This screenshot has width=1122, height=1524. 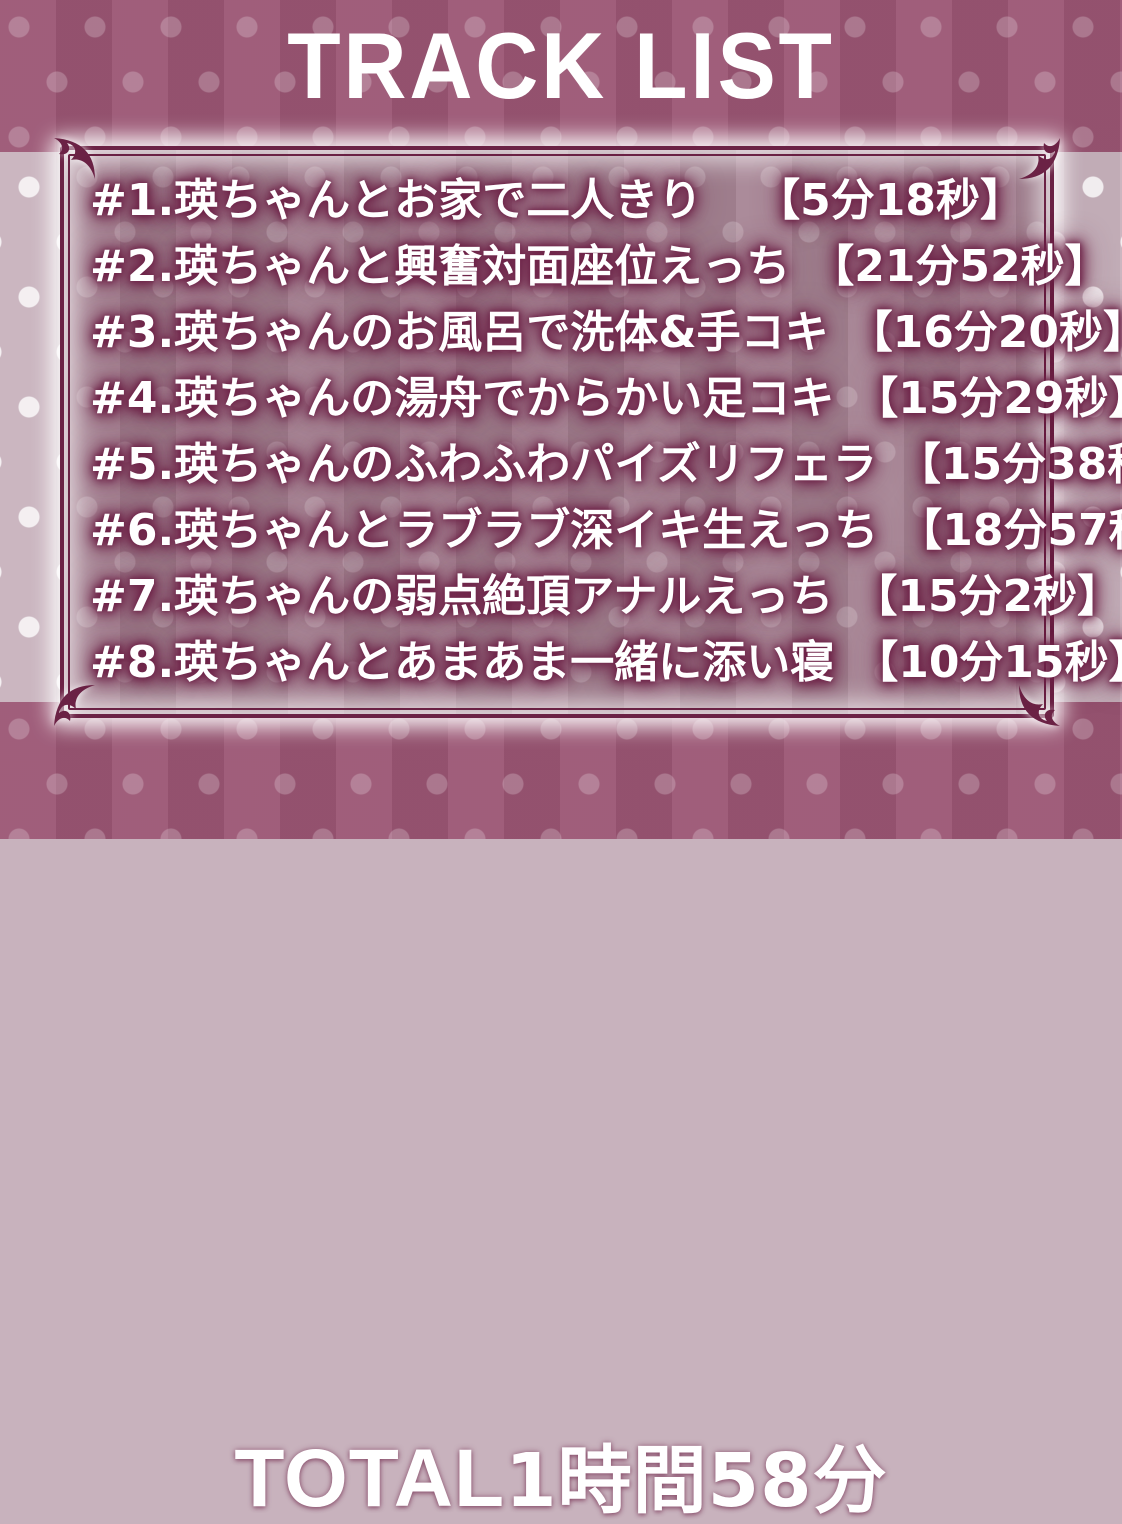 I want to click on track-duration: 【10分15秒】, so click(x=988, y=662).